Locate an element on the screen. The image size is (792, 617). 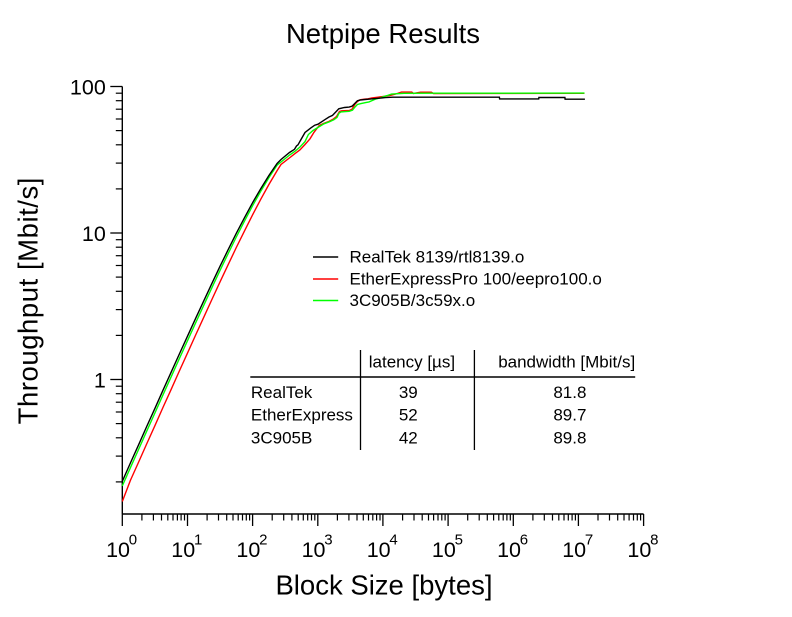
svg-text: 89.7 is located at coordinates (569, 415).